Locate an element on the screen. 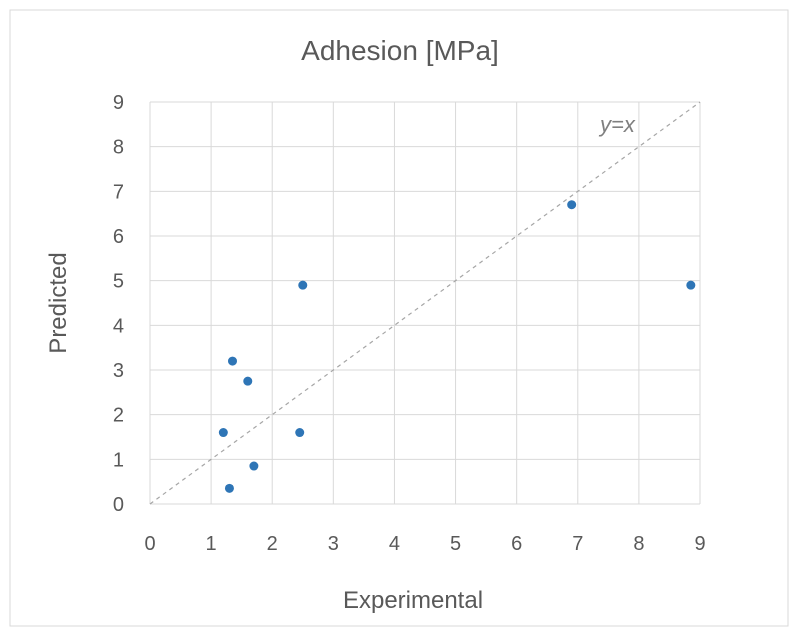 This screenshot has width=800, height=636. x-tick-label: 6 is located at coordinates (516, 544).